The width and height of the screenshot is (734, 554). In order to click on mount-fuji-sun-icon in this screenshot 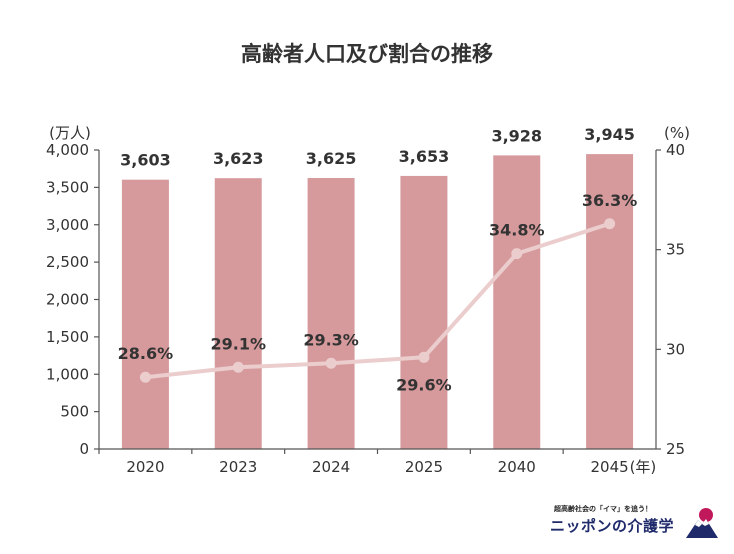, I will do `click(702, 523)`.